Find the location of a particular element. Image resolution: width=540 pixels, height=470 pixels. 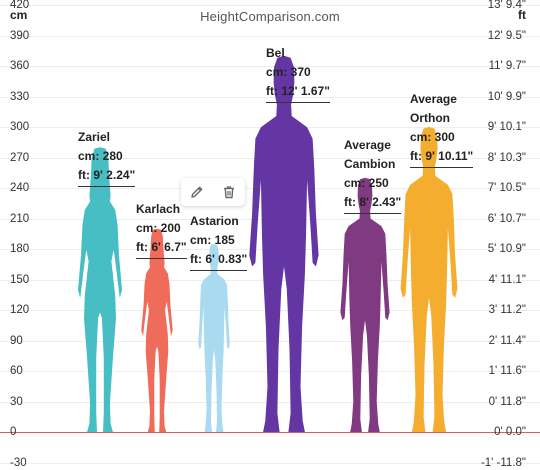

left-tick-label: 330 is located at coordinates (20, 96).